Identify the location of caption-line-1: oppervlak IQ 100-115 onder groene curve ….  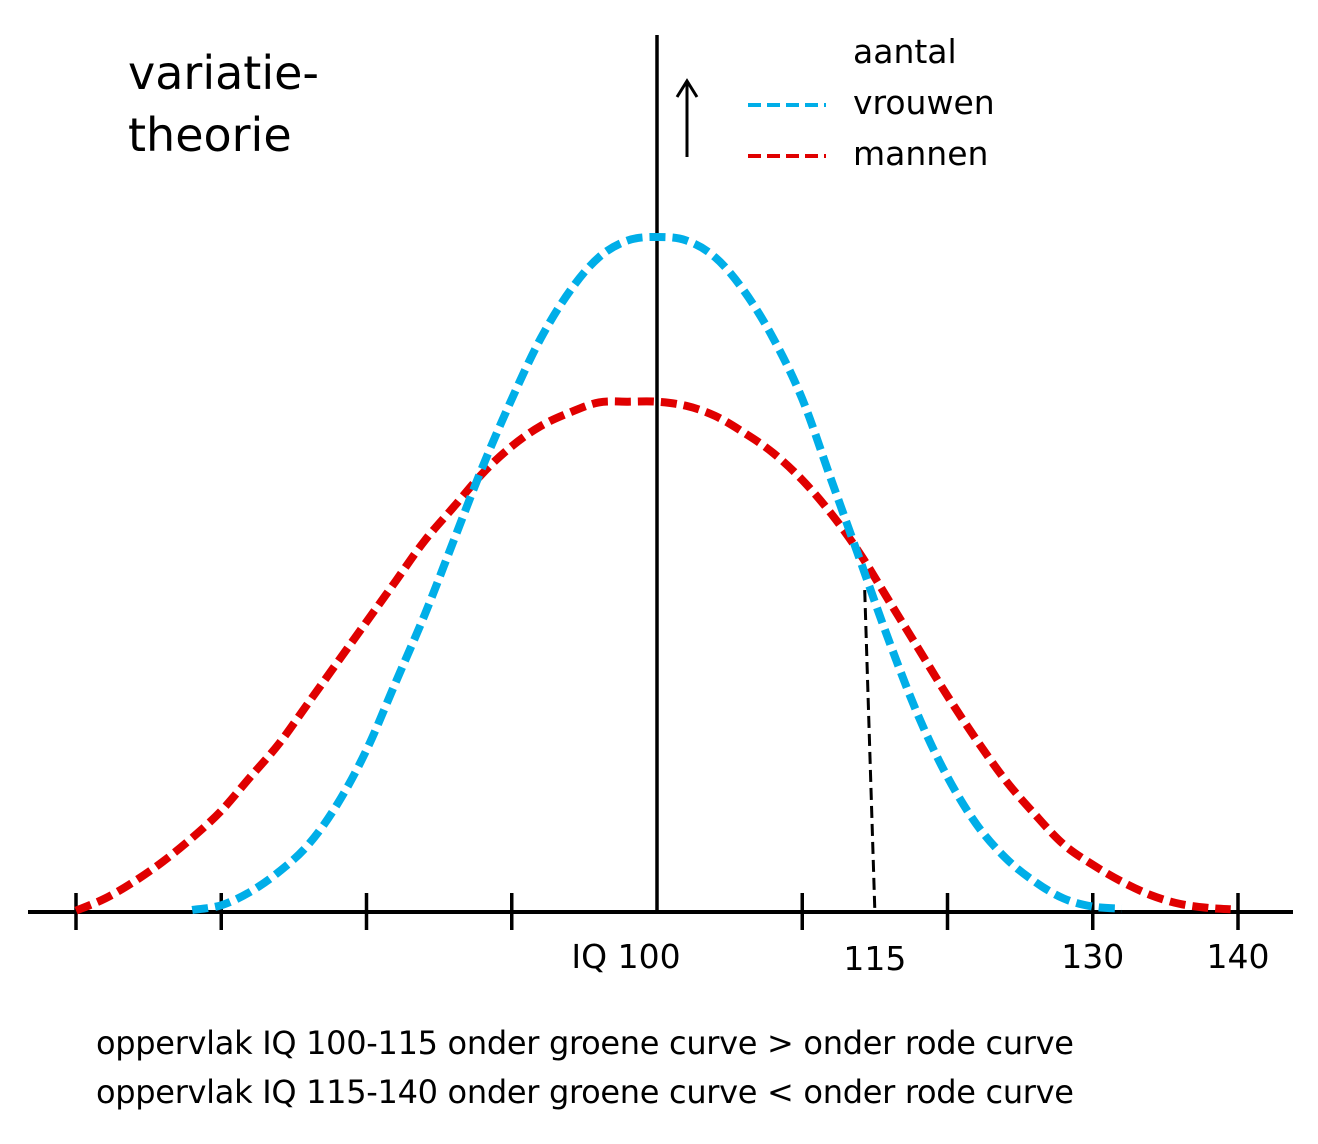
(585, 1043).